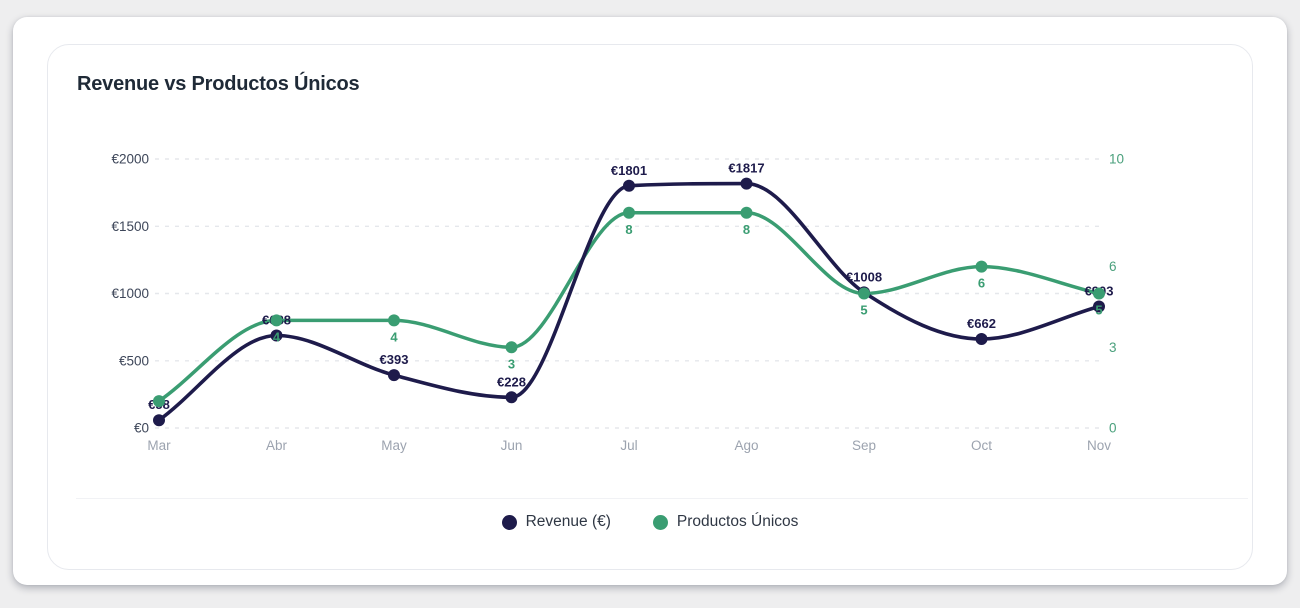 The height and width of the screenshot is (608, 1300). I want to click on svg-text: €500, so click(134, 360).